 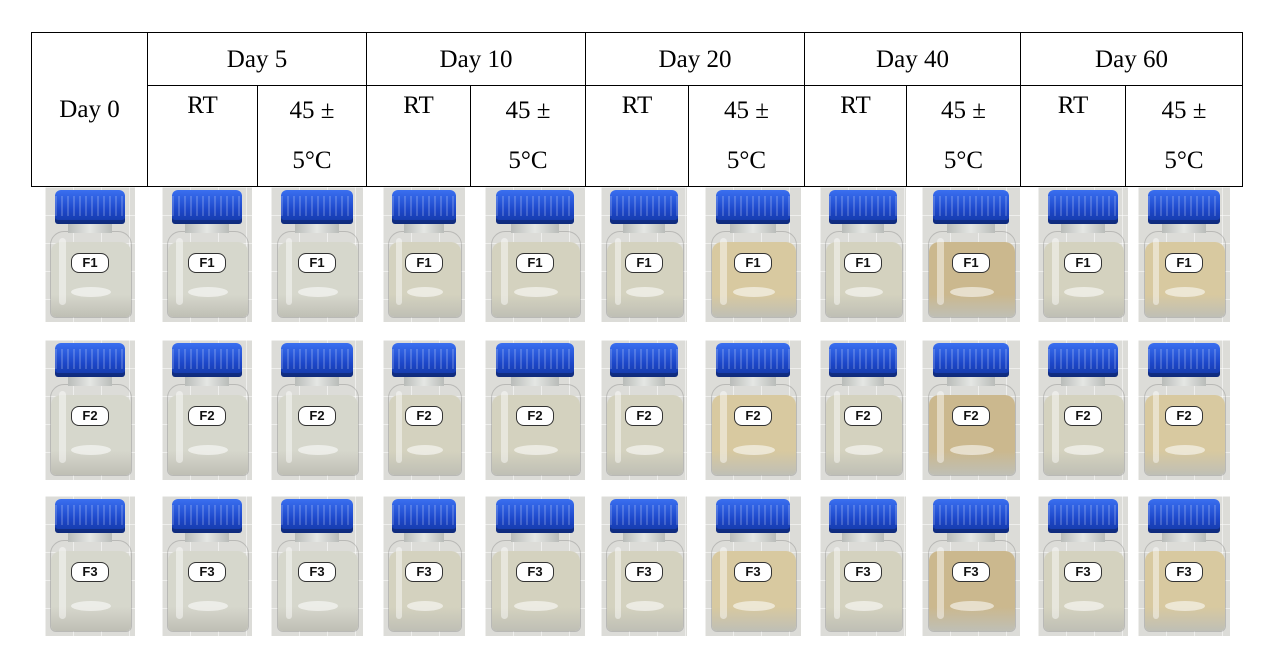 I want to click on day-10-header: Day 10, so click(x=476, y=59).